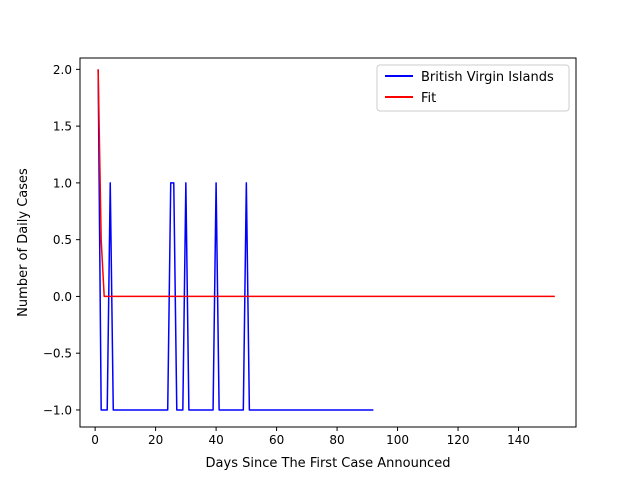  What do you see at coordinates (95, 440) in the screenshot?
I see `x-tick-label: 0` at bounding box center [95, 440].